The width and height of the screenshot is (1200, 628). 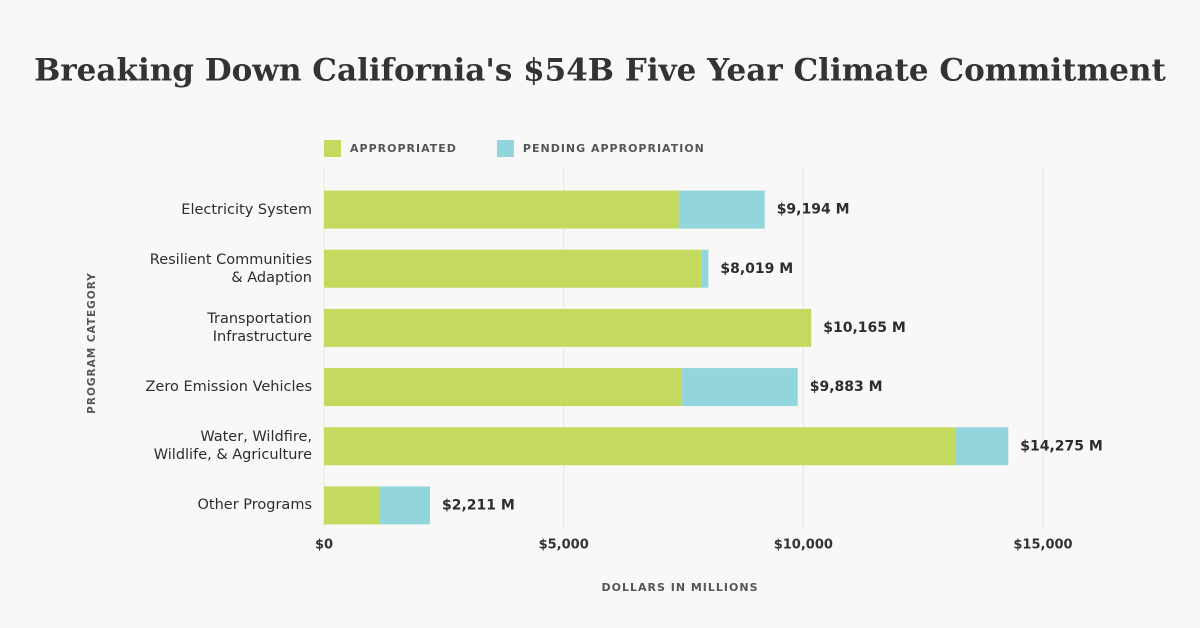 I want to click on total-label: $9,883 M, so click(x=846, y=387).